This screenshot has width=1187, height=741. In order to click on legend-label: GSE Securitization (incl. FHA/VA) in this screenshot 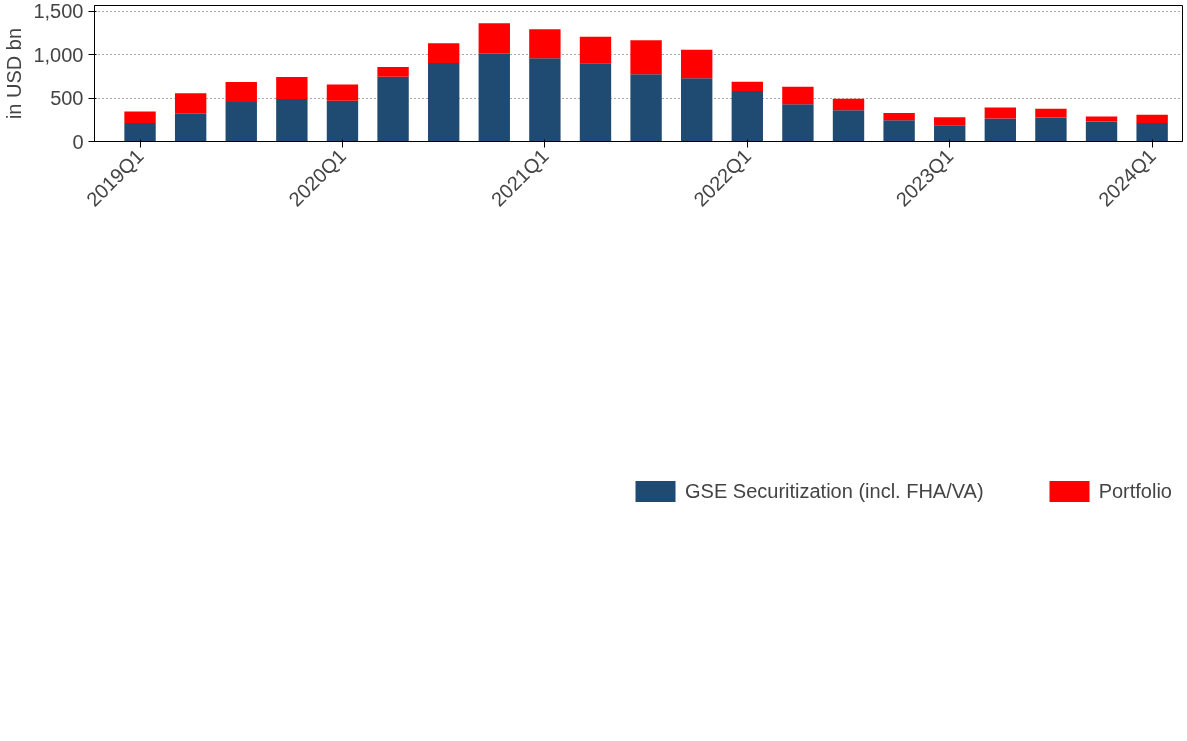, I will do `click(834, 491)`.